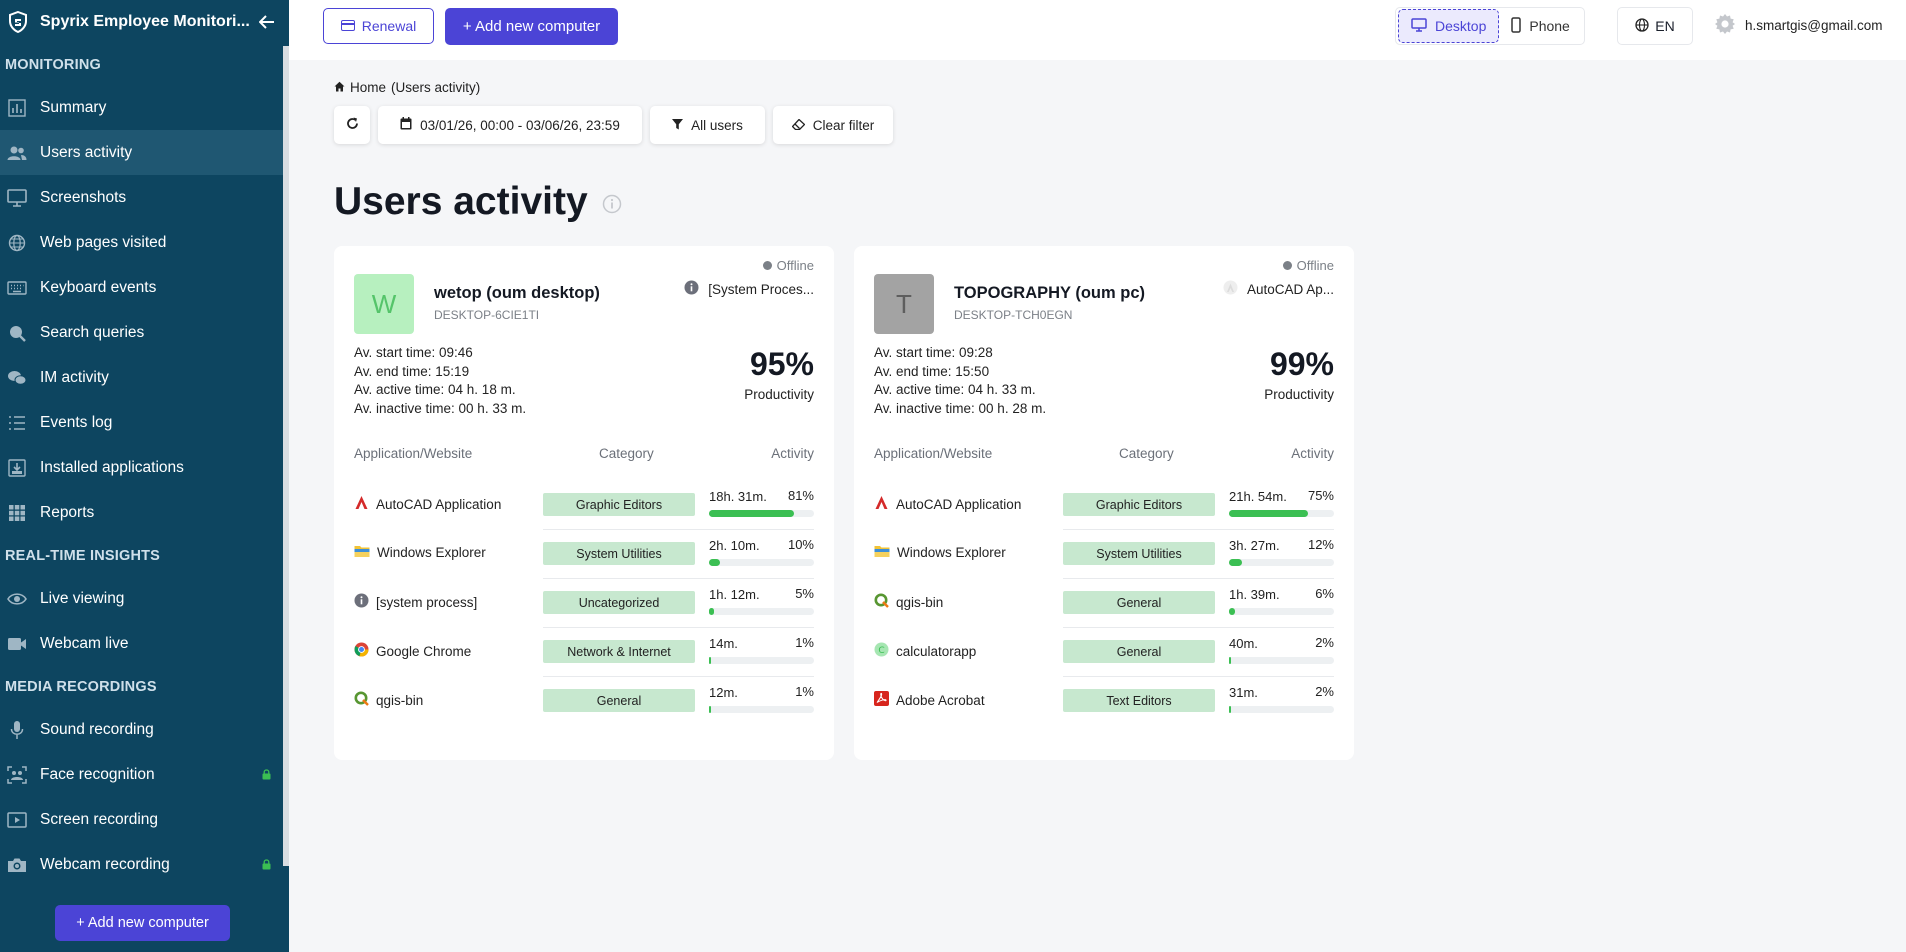 This screenshot has height=952, width=1906. Describe the element at coordinates (517, 293) in the screenshot. I see `computer-name: wetop (oum desktop)` at that location.